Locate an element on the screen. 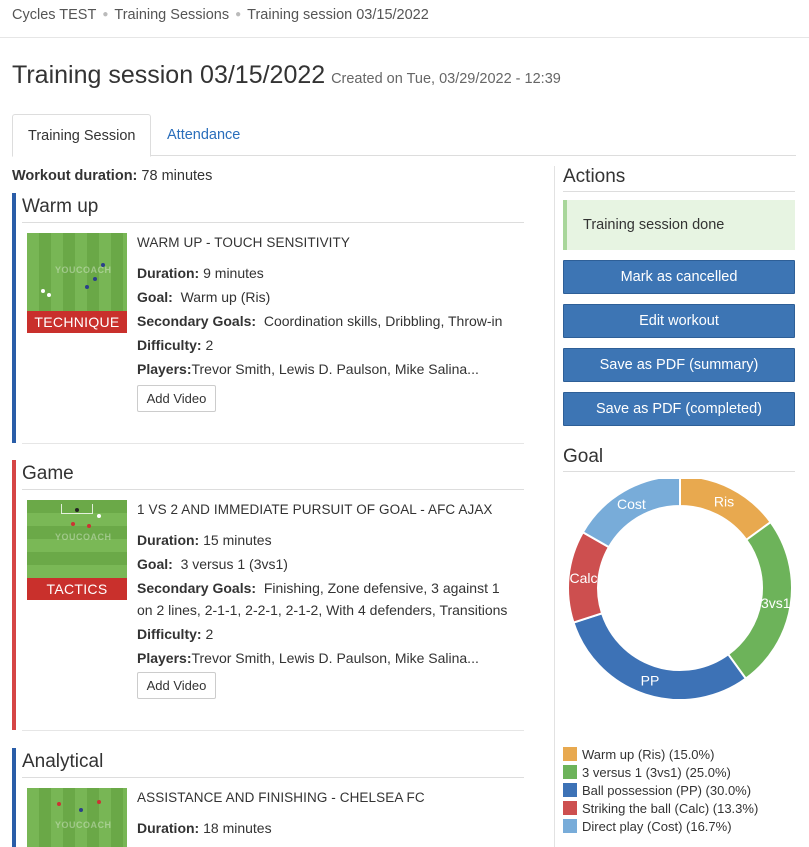  section-title: Warm up is located at coordinates (60, 206).